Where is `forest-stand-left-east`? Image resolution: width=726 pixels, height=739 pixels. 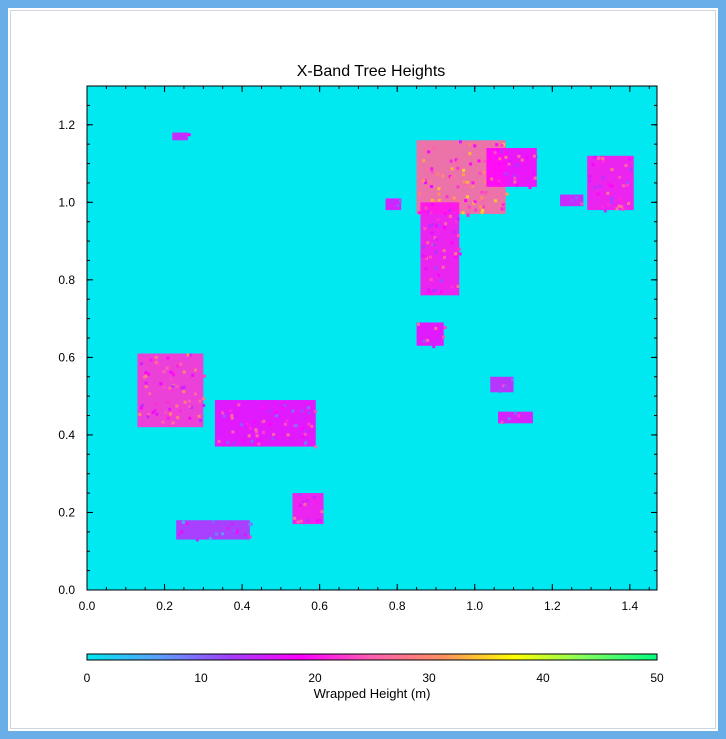
forest-stand-left-east is located at coordinates (266, 424).